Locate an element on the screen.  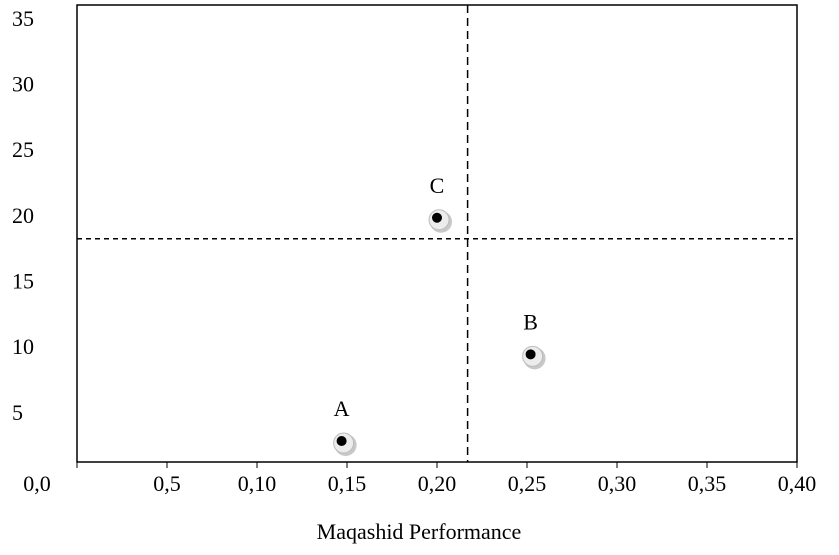
x-tick-label: 0,5 is located at coordinates (167, 483).